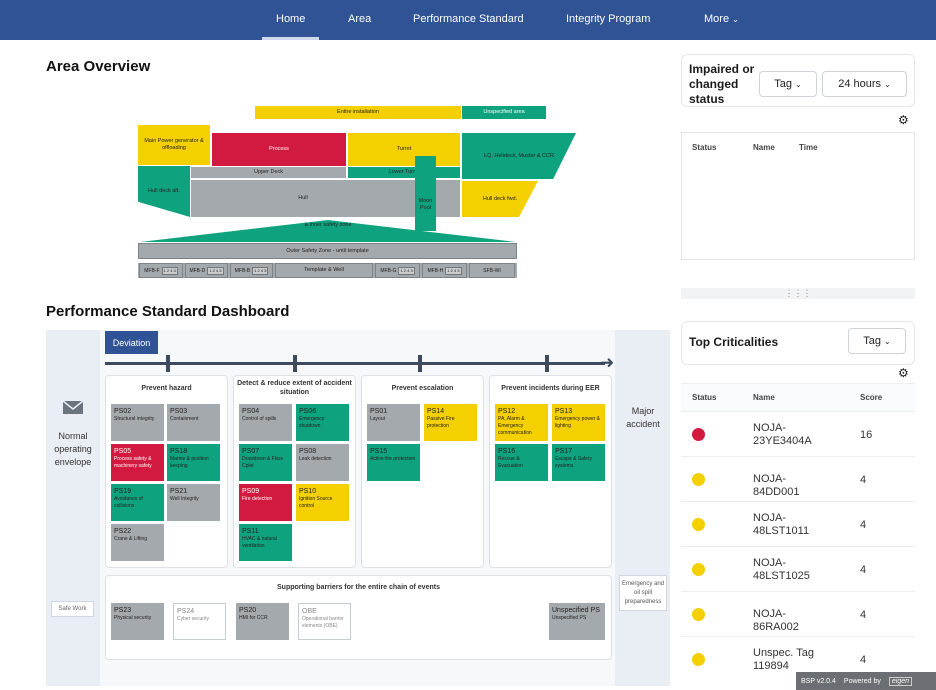  I want to click on ps-card-ps16: PS16 Rescue & Evacuation, so click(521, 462).